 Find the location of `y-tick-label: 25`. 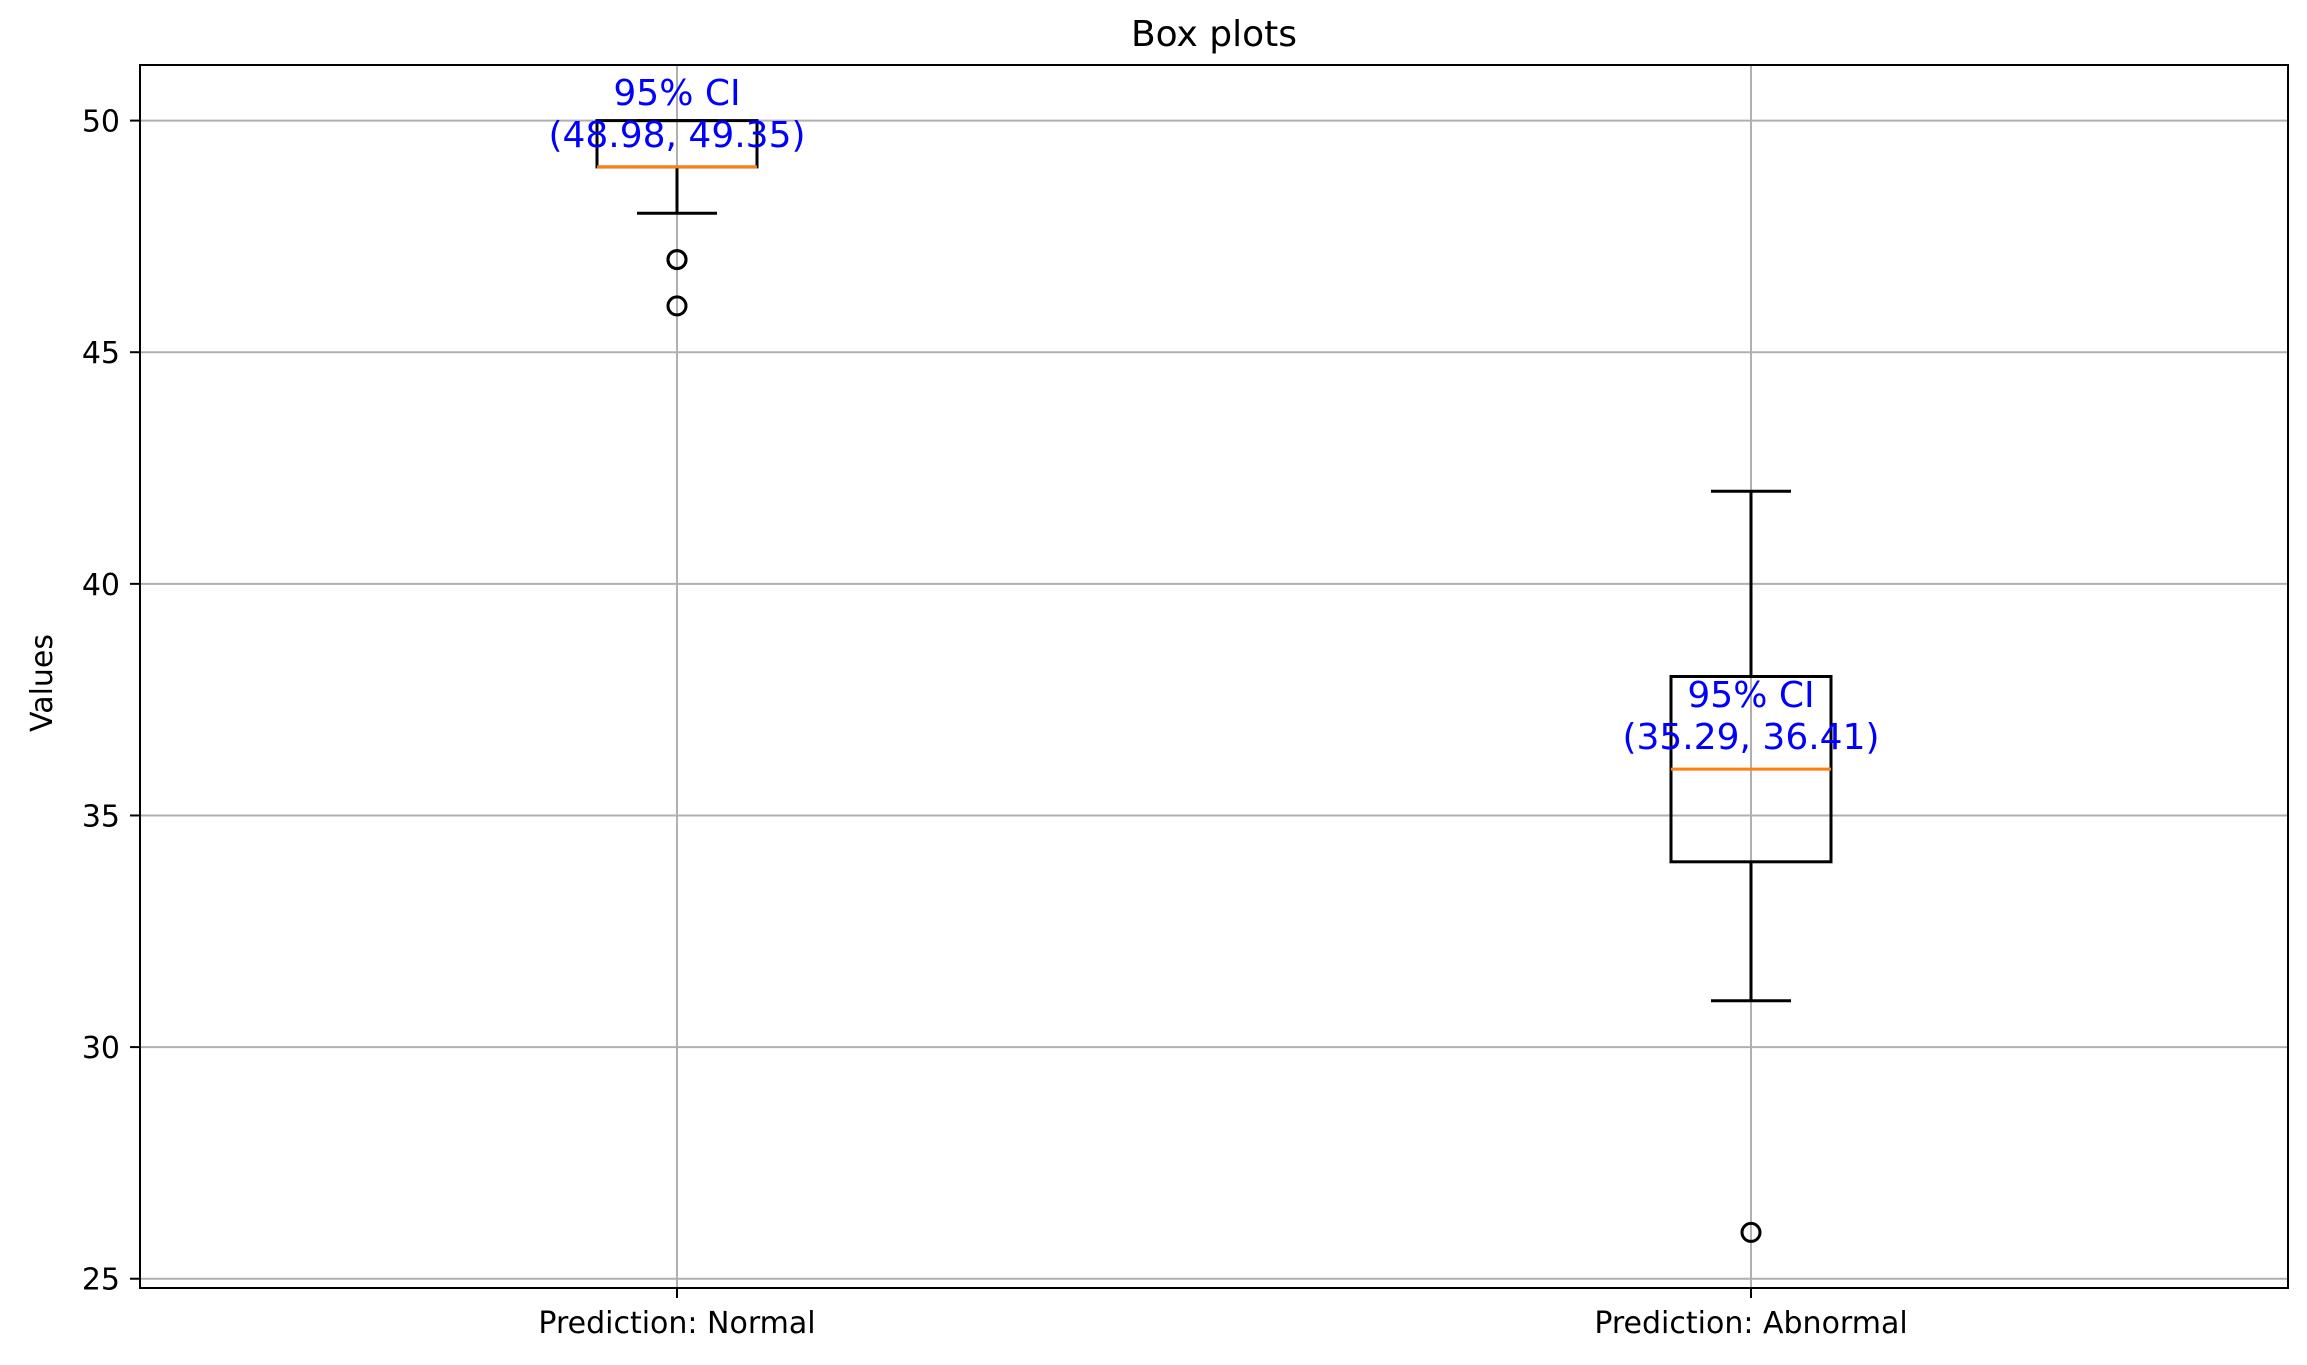

y-tick-label: 25 is located at coordinates (101, 1280).